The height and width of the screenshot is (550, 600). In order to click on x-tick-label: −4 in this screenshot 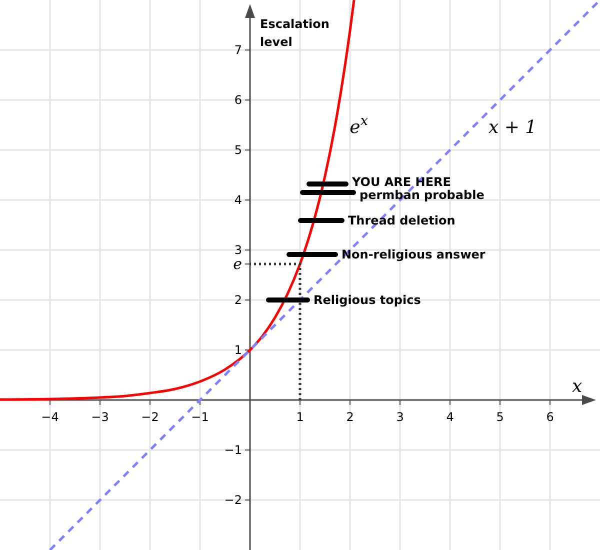, I will do `click(50, 417)`.